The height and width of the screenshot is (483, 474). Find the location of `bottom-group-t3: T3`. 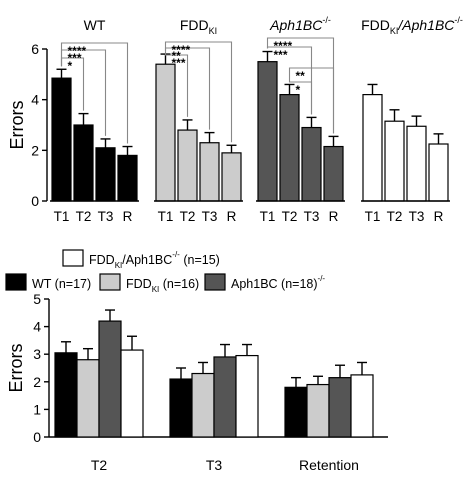

bottom-group-t3: T3 is located at coordinates (214, 408).